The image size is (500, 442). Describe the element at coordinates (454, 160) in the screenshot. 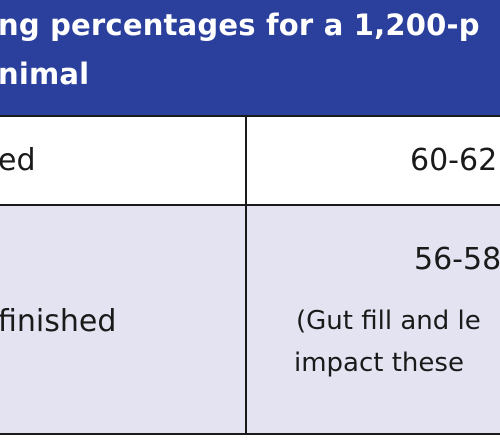

I see `row-value: 60-62` at that location.